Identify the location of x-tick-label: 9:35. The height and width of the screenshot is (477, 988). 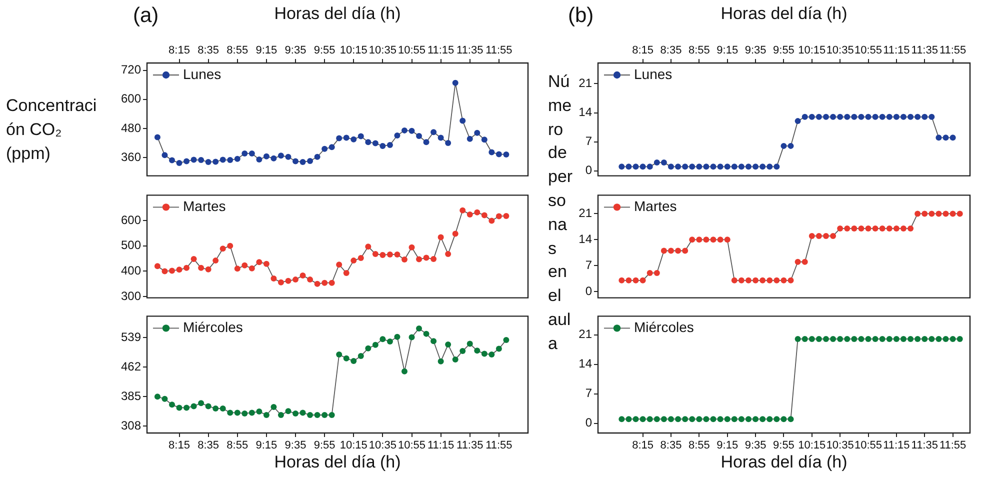
(295, 446).